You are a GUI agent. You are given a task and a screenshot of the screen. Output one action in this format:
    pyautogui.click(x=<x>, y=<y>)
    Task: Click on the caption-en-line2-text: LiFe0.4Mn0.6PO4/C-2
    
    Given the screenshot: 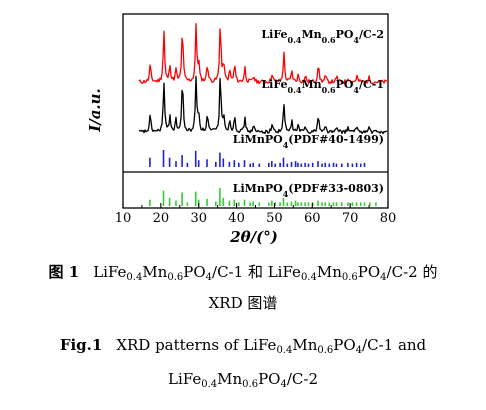 What is the action you would take?
    pyautogui.click(x=243, y=380)
    